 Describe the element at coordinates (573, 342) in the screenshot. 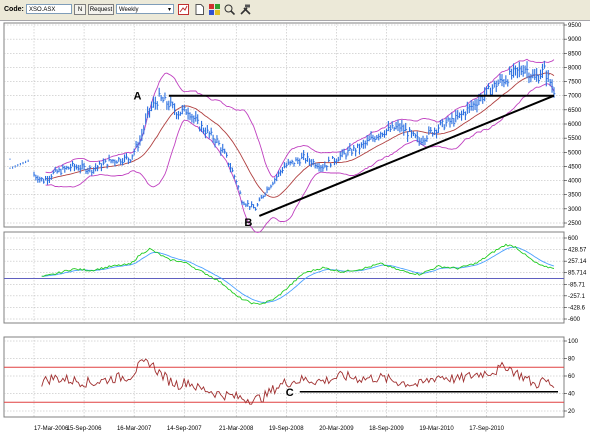

I see `rsi-ytick-label: 100` at that location.